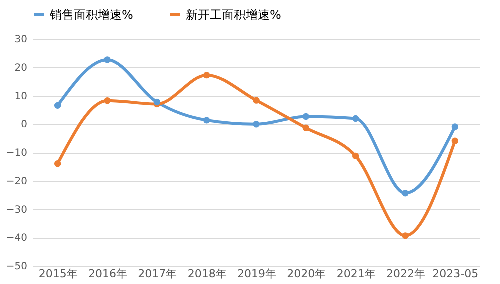 The image size is (500, 284). I want to click on y-tick-label: −50, so click(17, 267).